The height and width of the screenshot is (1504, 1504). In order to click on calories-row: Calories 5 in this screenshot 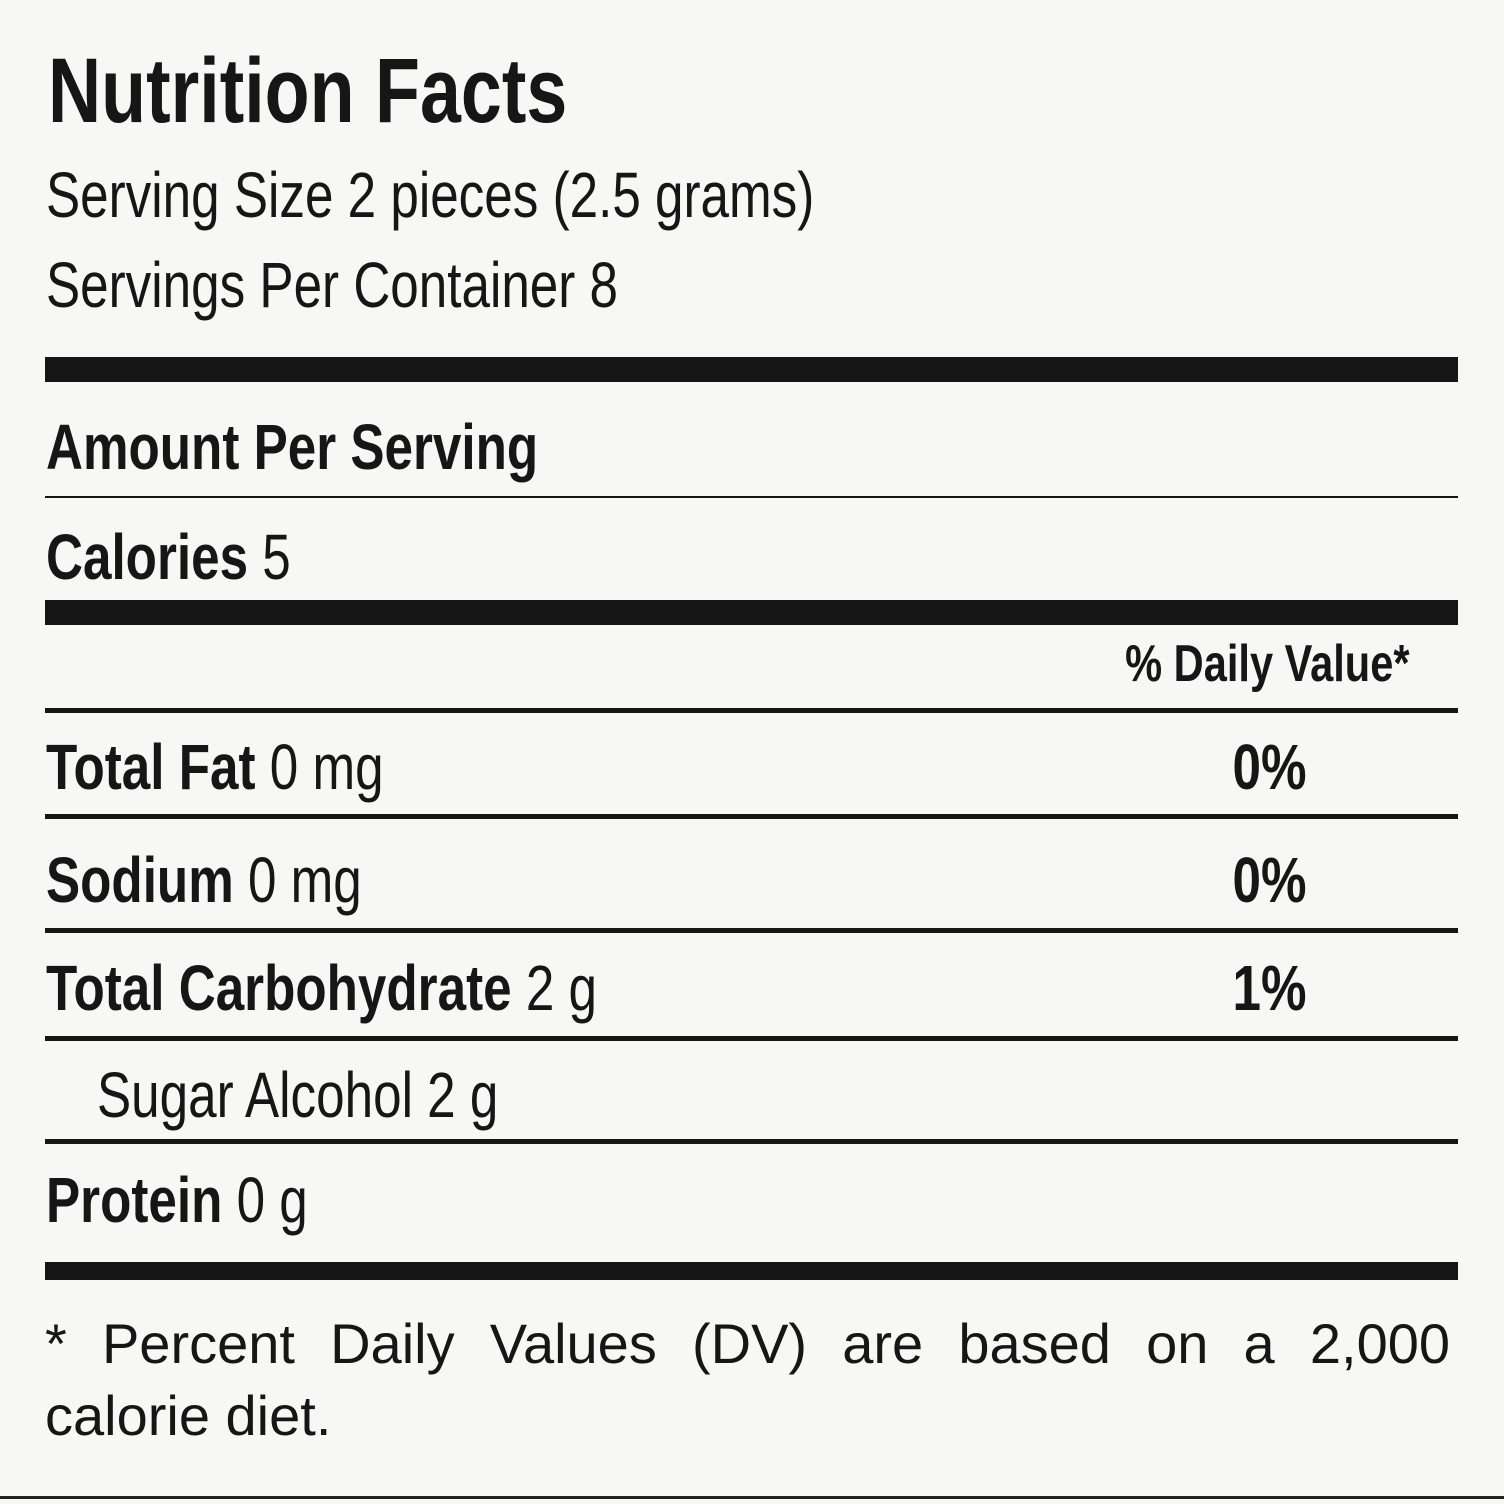, I will do `click(168, 557)`.